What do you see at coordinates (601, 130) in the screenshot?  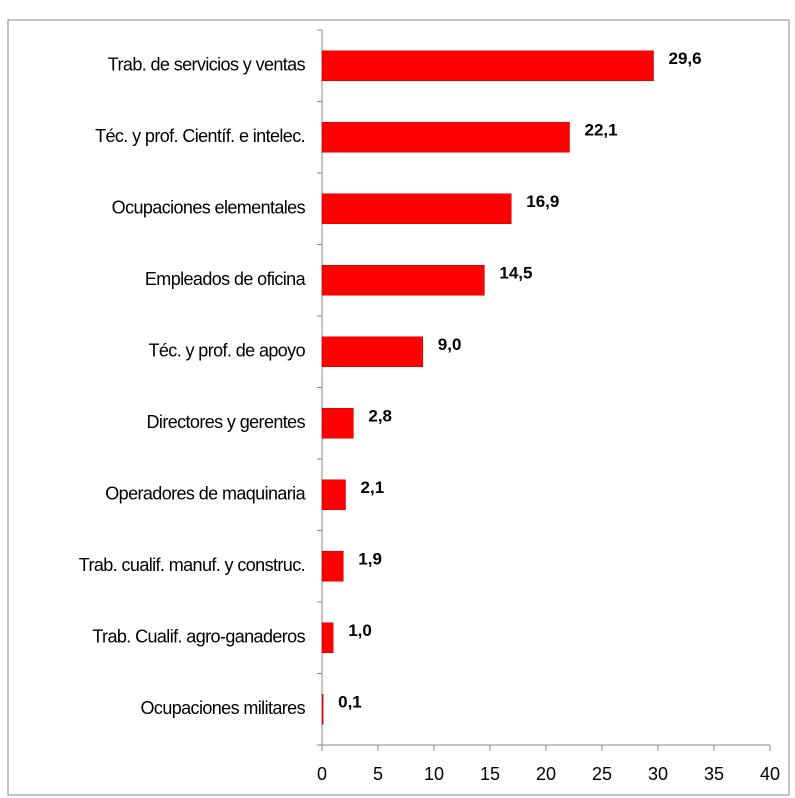 I see `value-label: 22,1` at bounding box center [601, 130].